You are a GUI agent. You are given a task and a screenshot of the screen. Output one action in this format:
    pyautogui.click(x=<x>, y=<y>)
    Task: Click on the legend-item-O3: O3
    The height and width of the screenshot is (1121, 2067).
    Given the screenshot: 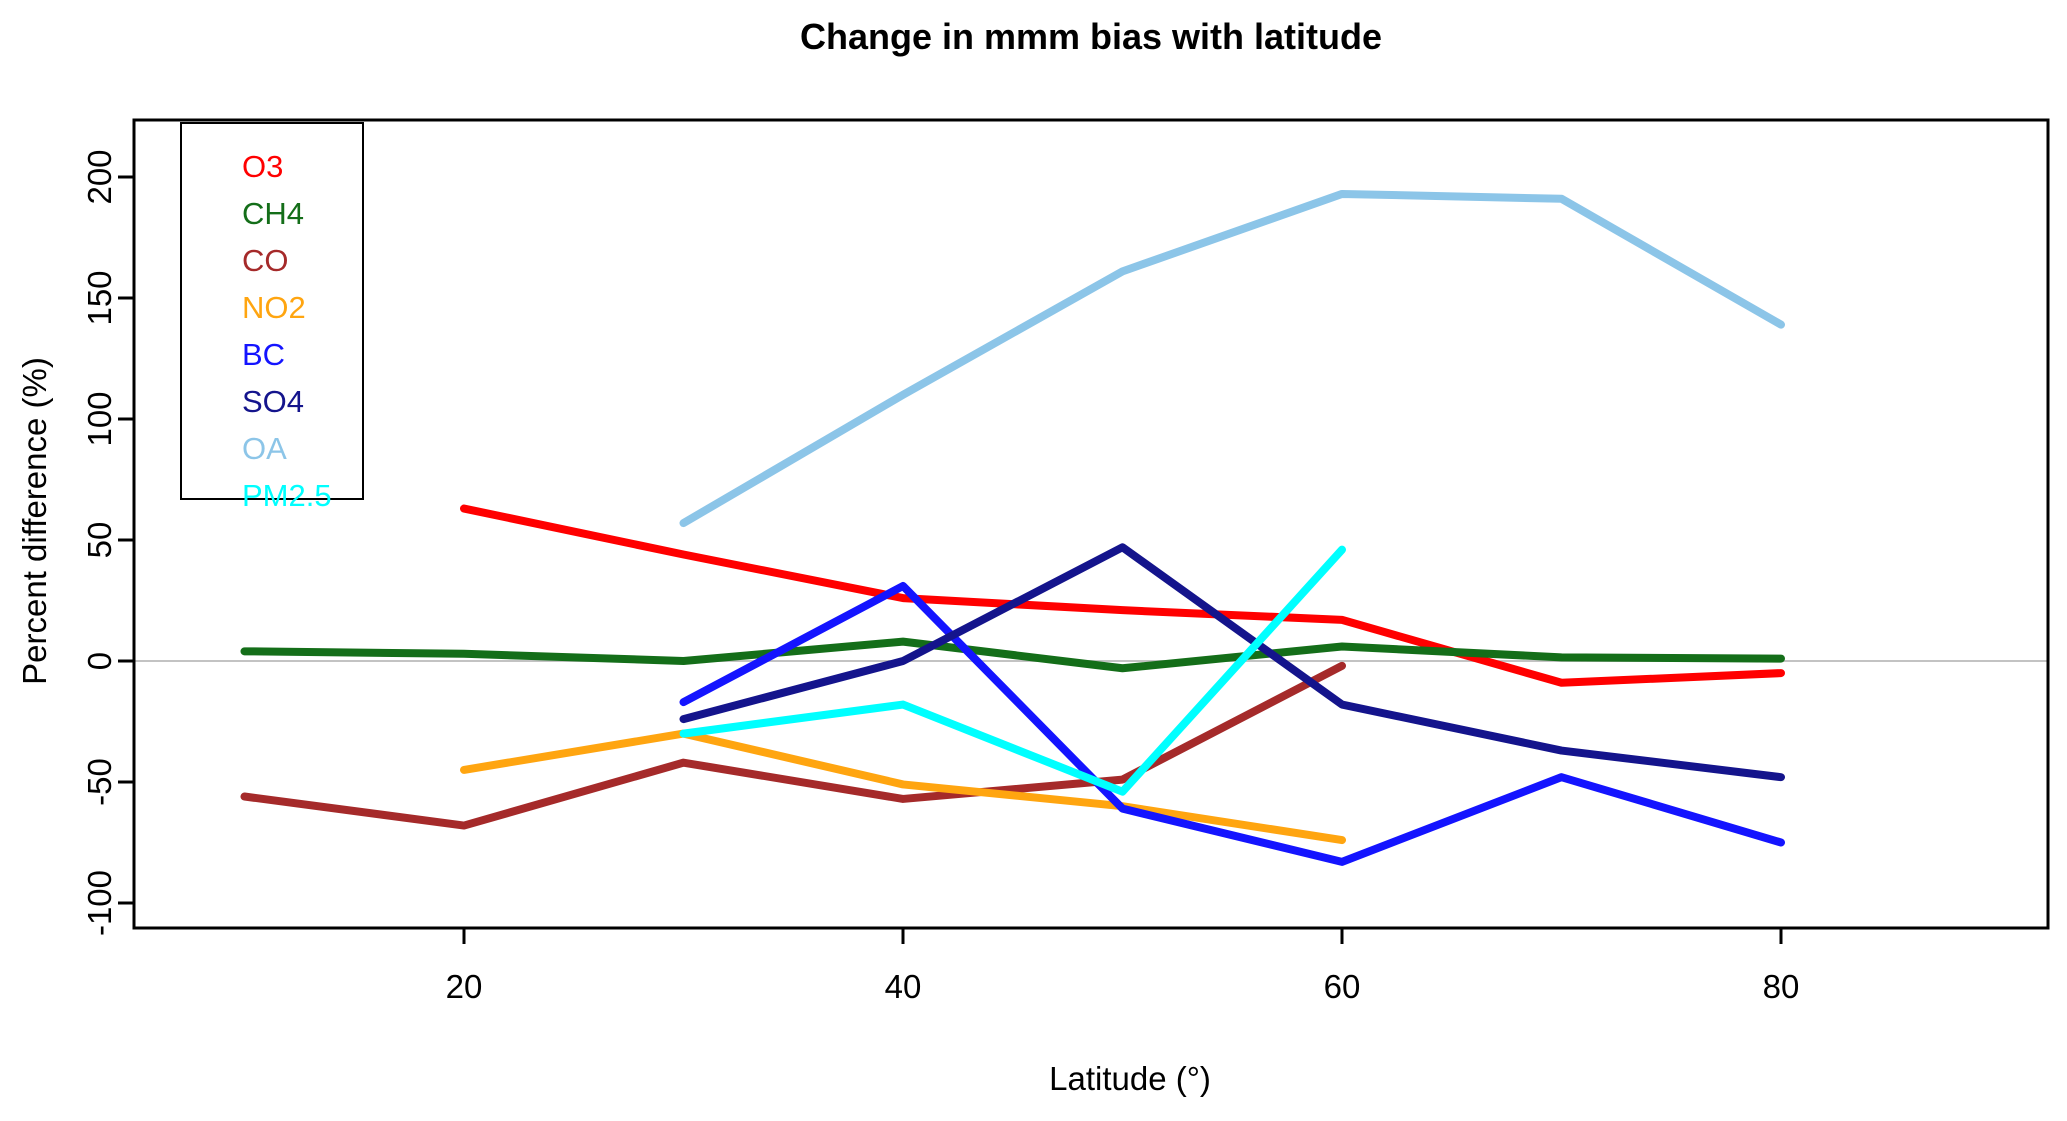 What is the action you would take?
    pyautogui.click(x=263, y=166)
    